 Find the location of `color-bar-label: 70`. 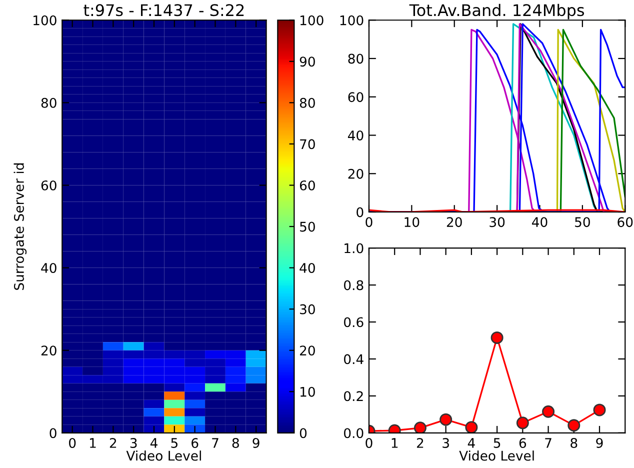

color-bar-label: 70 is located at coordinates (307, 144).